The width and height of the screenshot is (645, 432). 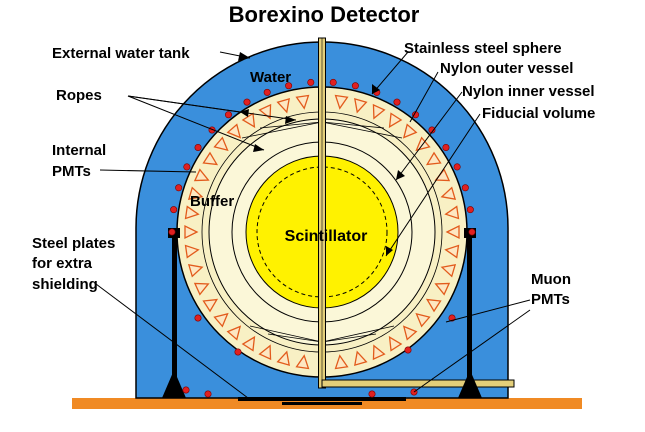 What do you see at coordinates (79, 150) in the screenshot?
I see `label-internal-pmts-line1: Internal` at bounding box center [79, 150].